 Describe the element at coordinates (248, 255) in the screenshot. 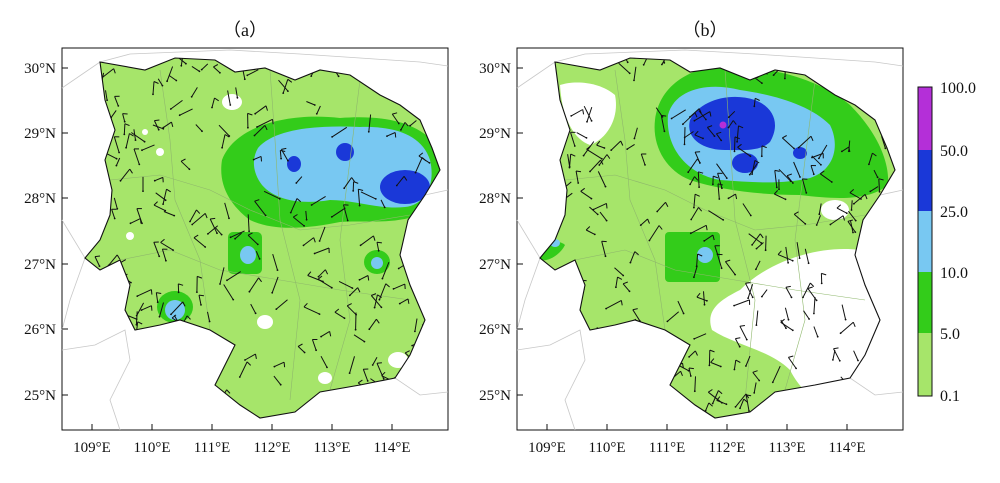

I see `precip-light-blue-patch` at that location.